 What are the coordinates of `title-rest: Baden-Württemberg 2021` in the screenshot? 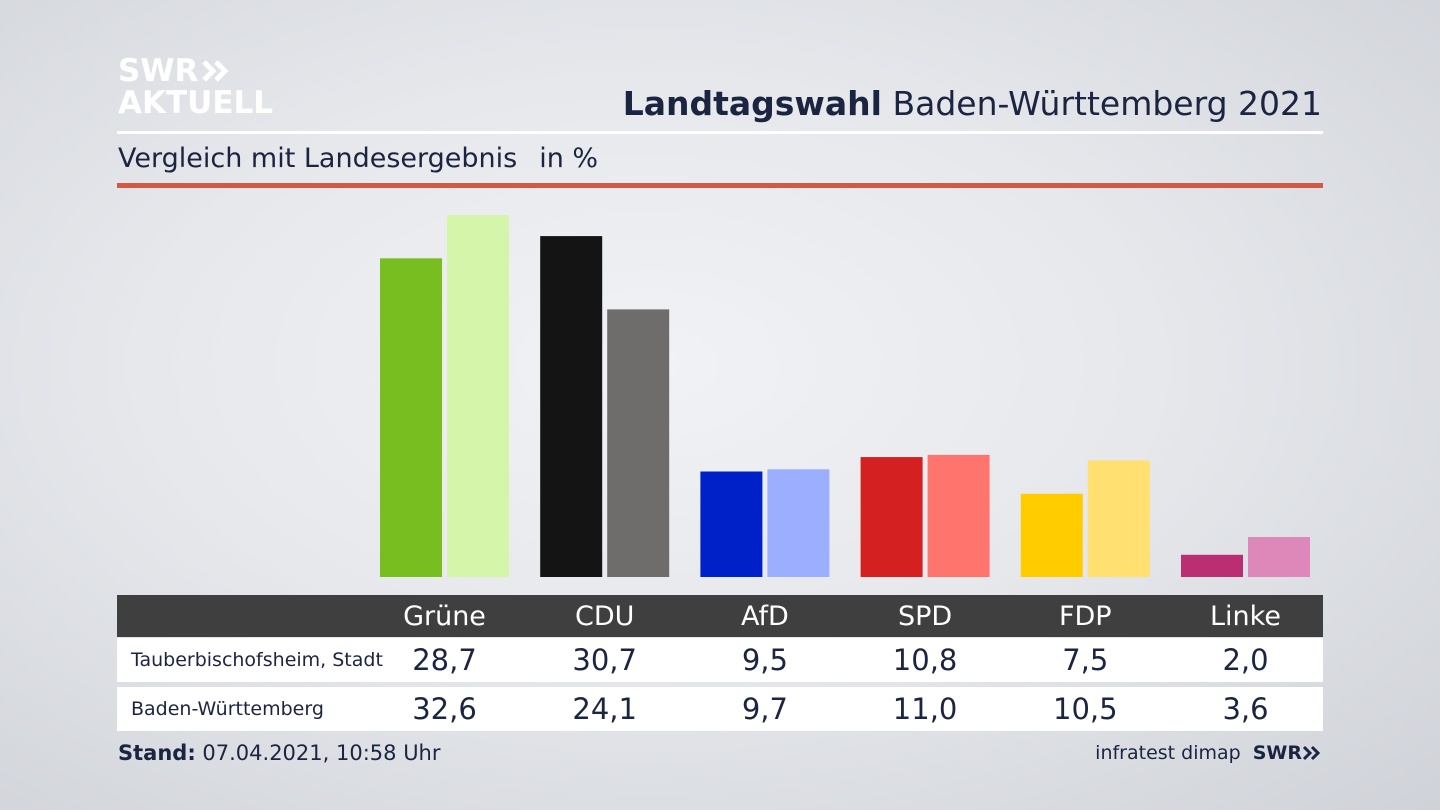 It's located at (1107, 103).